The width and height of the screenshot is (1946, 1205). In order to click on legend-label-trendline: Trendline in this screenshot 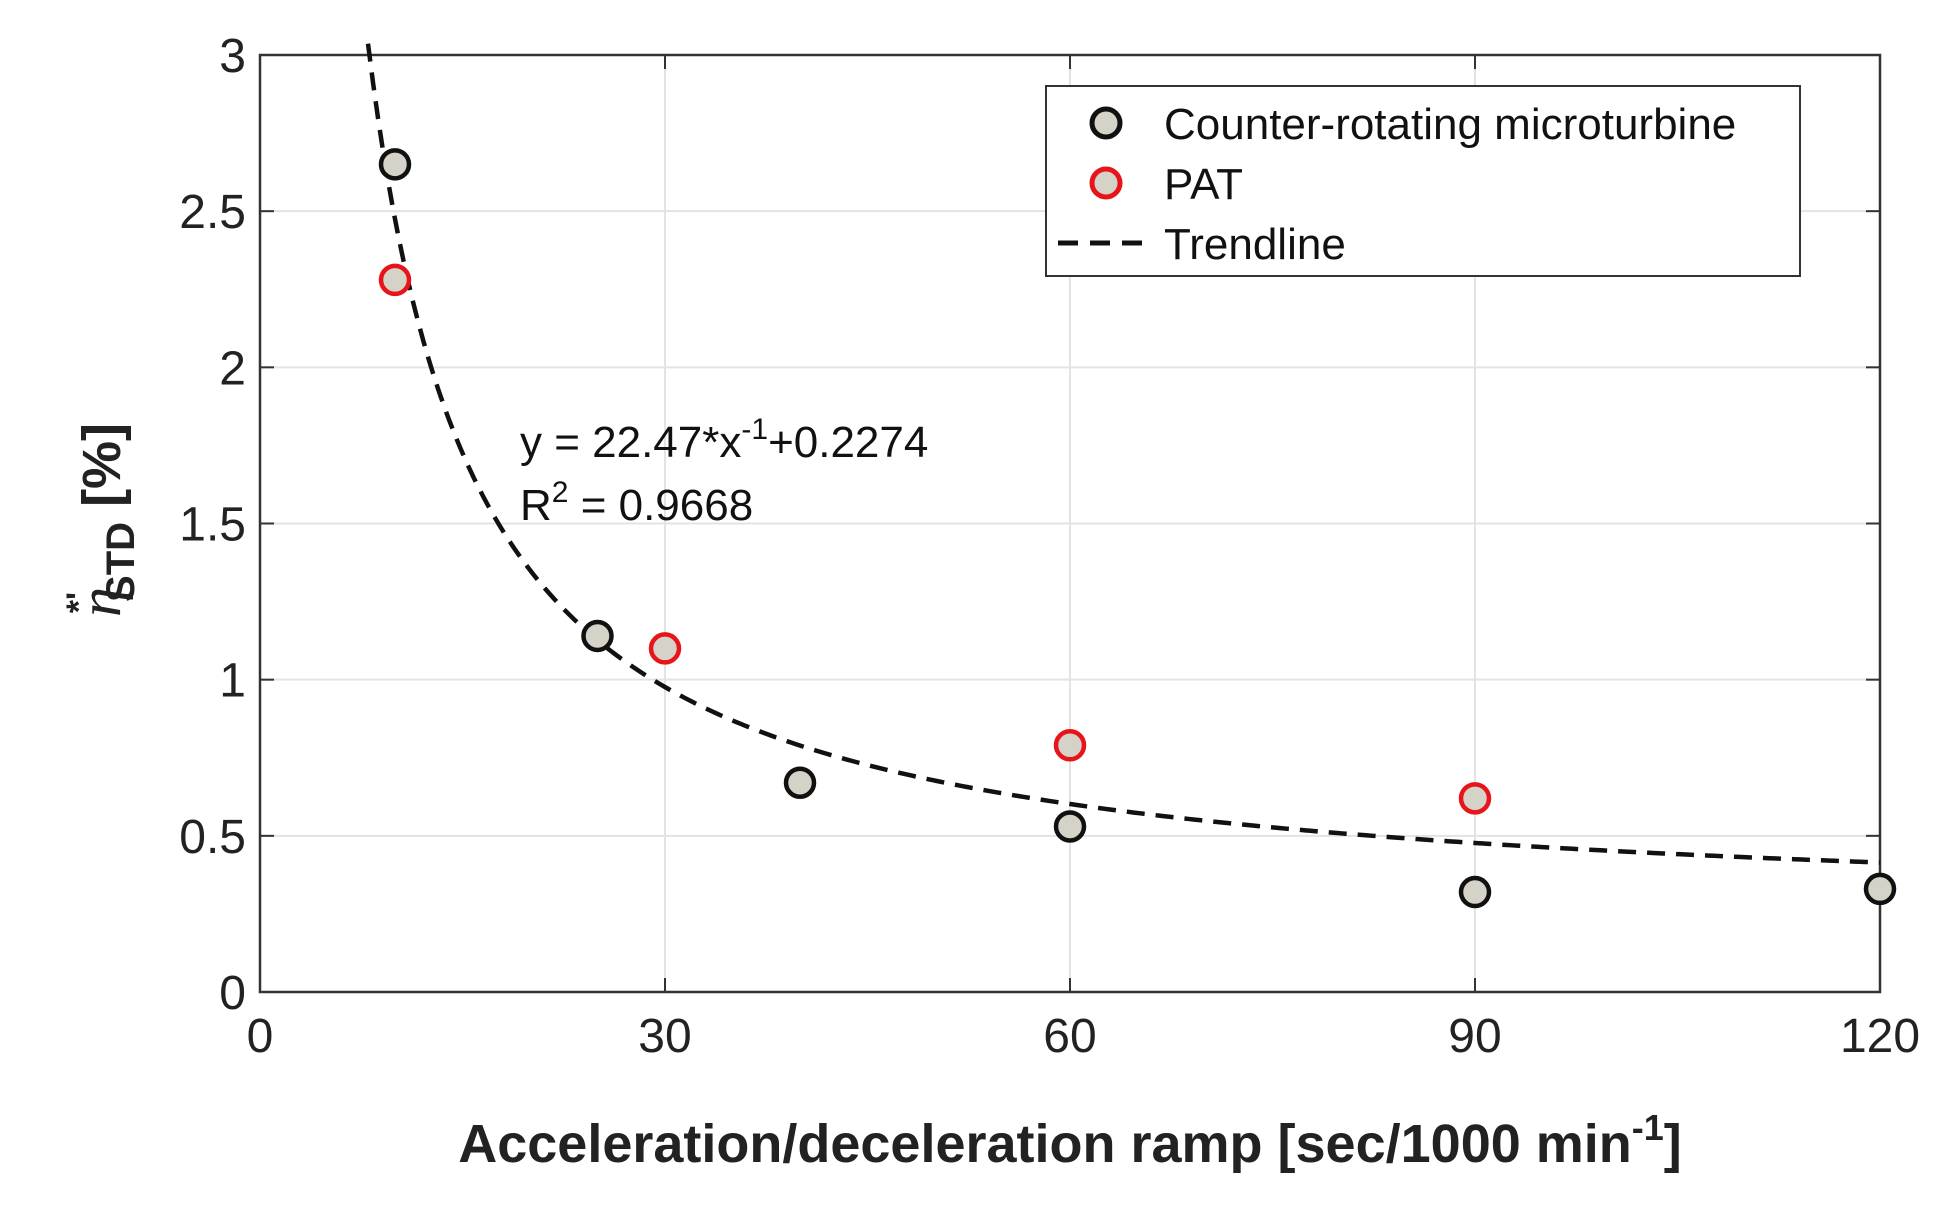, I will do `click(1255, 244)`.